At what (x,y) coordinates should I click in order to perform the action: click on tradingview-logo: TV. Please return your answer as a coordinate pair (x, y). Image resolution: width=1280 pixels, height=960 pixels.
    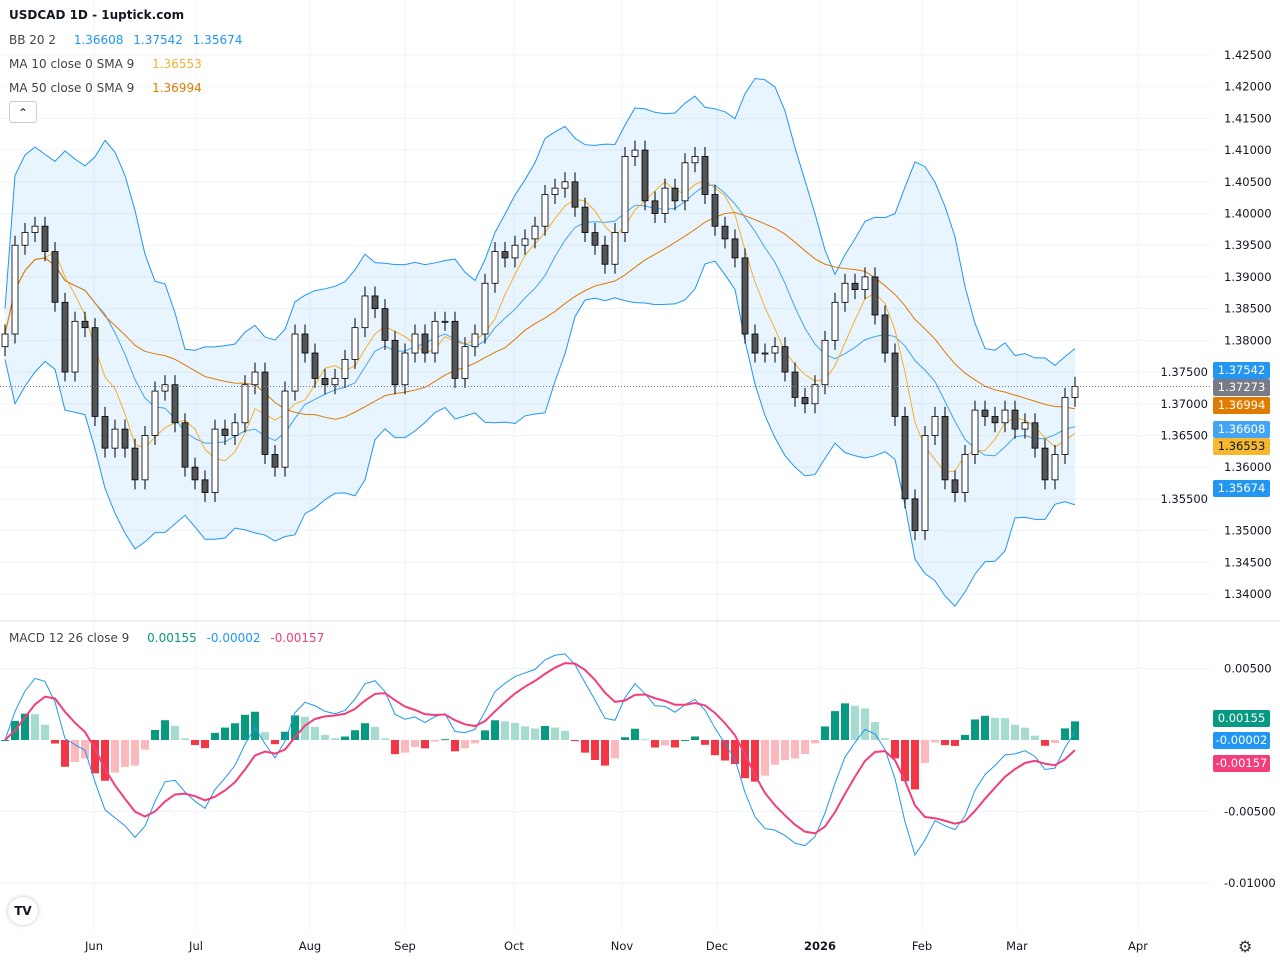
    Looking at the image, I should click on (23, 911).